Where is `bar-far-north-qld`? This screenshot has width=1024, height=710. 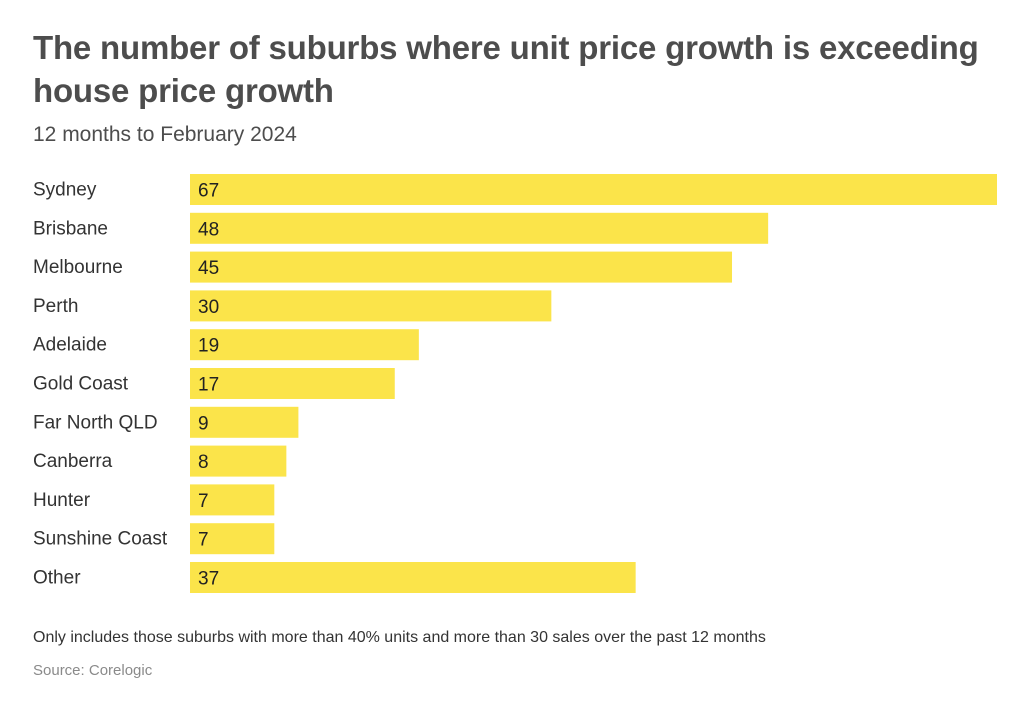
bar-far-north-qld is located at coordinates (244, 422).